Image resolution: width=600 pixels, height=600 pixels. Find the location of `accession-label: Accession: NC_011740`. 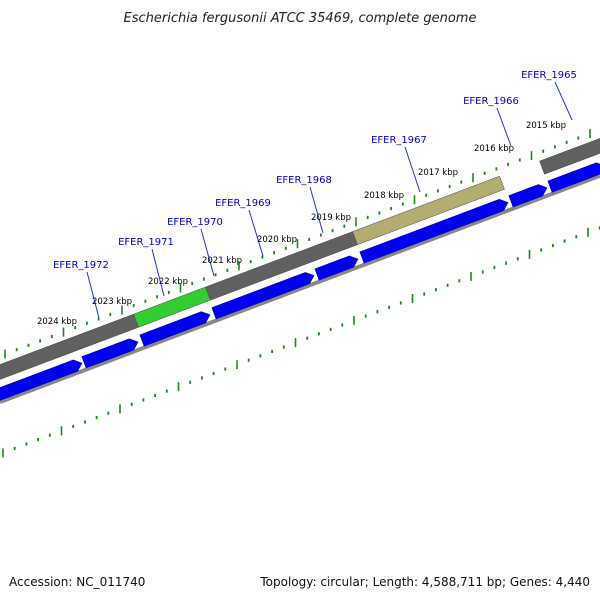

accession-label: Accession: NC_011740 is located at coordinates (77, 582).